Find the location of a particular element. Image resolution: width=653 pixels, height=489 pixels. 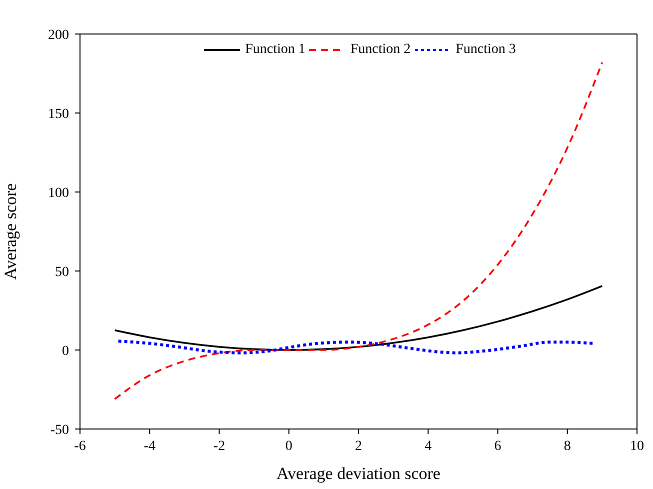

x-tick-label: -2 is located at coordinates (219, 446).